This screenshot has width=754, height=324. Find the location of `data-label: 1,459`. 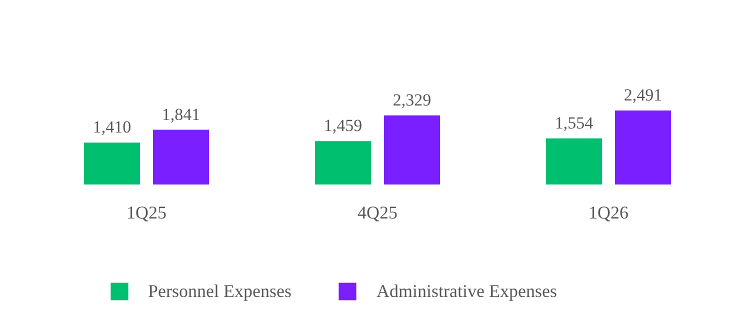

data-label: 1,459 is located at coordinates (343, 126).